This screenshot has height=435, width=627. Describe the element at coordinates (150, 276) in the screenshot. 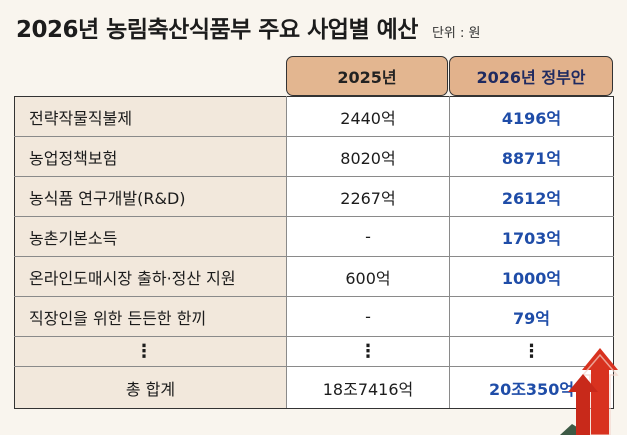

I see `program-name: 온라인도매시장 출하·정산 지원` at that location.